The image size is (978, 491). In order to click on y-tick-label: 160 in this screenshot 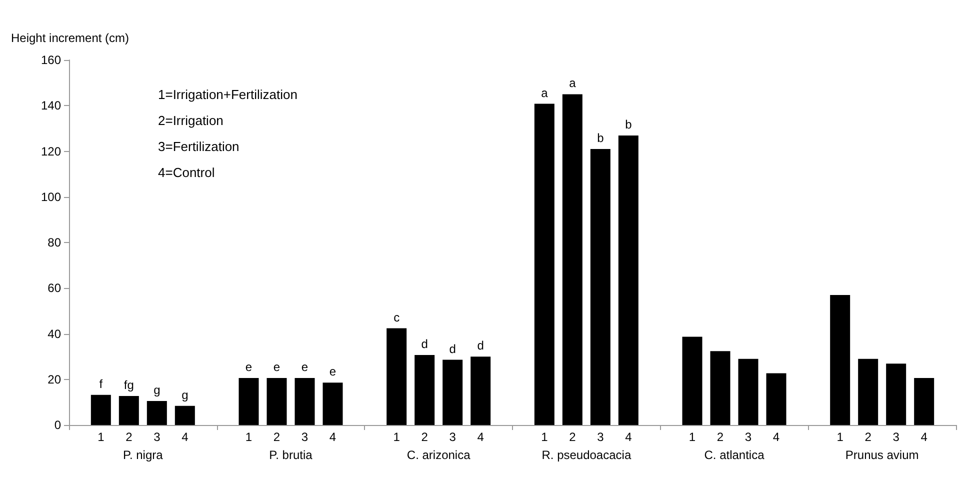, I will do `click(51, 60)`.